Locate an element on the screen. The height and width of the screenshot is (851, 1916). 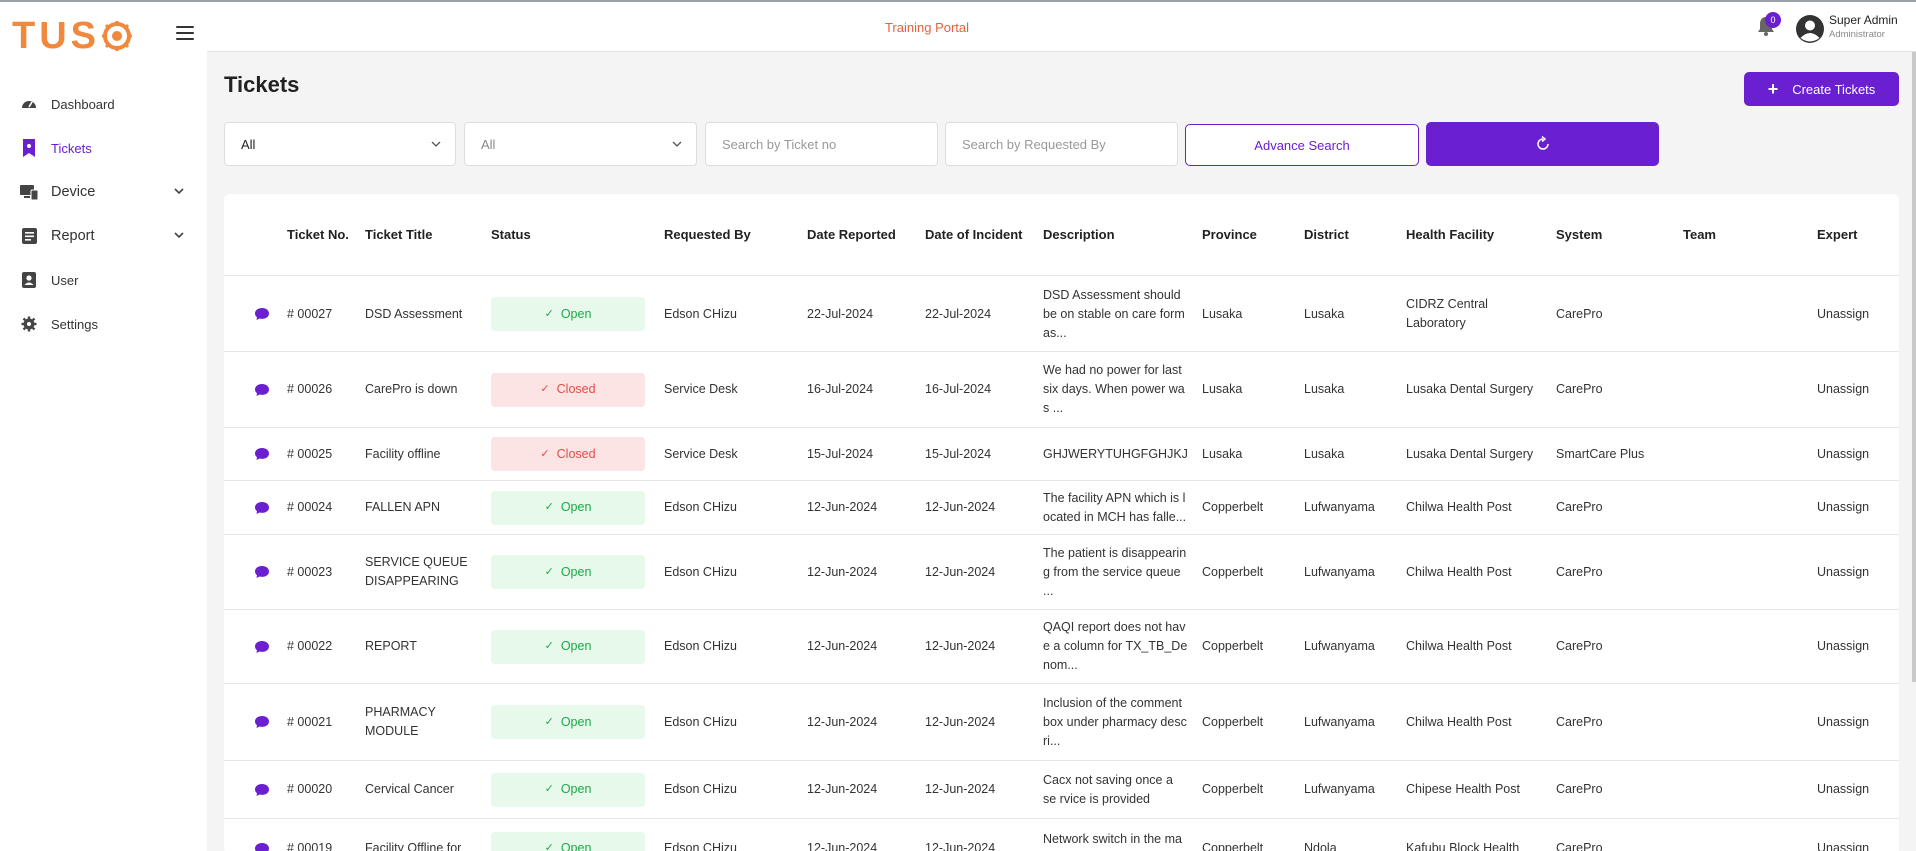
ticket-no-search-input: Search by Ticket no is located at coordinates (821, 144).